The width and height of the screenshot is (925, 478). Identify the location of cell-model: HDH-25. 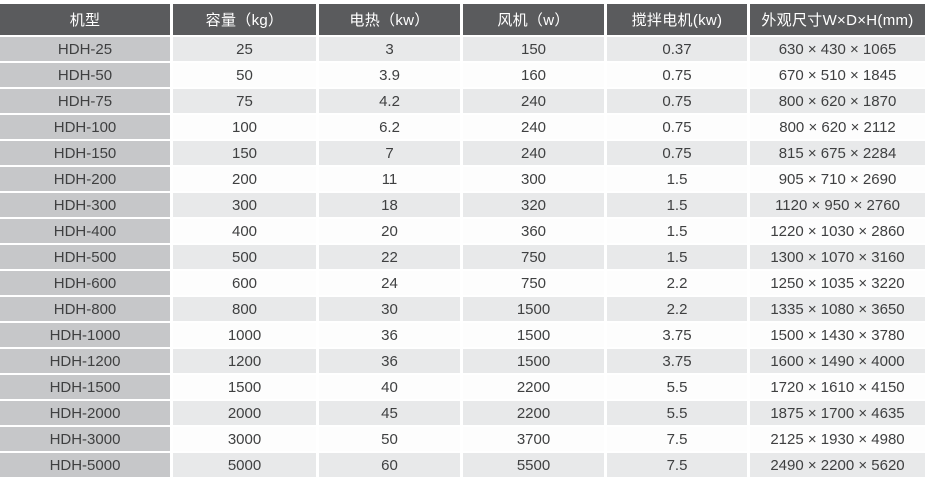
(85, 49).